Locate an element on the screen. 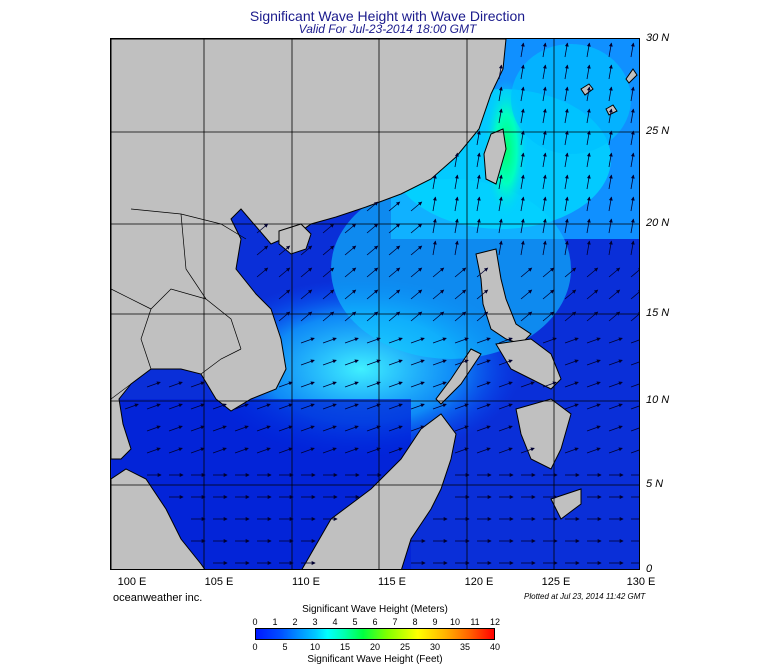  legend-tick-meters: 4 is located at coordinates (335, 622).